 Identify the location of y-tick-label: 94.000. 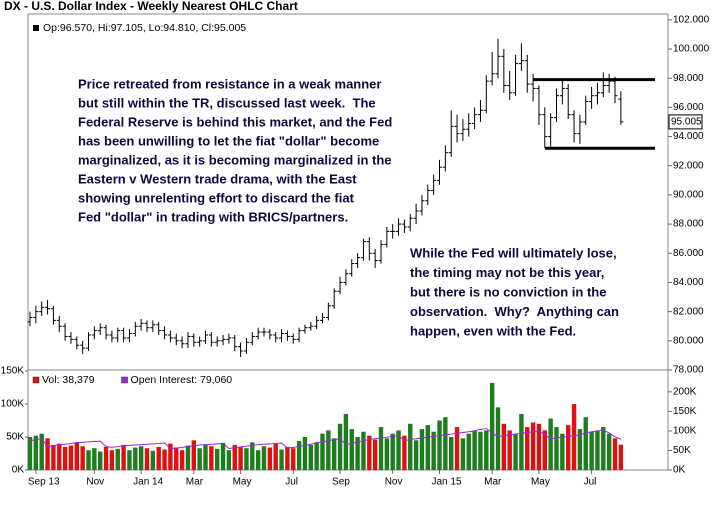
(688, 136).